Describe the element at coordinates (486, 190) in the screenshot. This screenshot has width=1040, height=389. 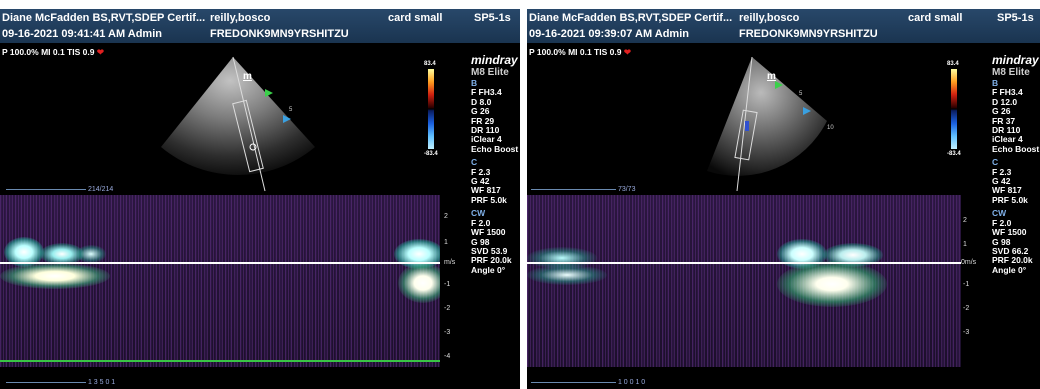
I see `c-param-2: WF 817` at that location.